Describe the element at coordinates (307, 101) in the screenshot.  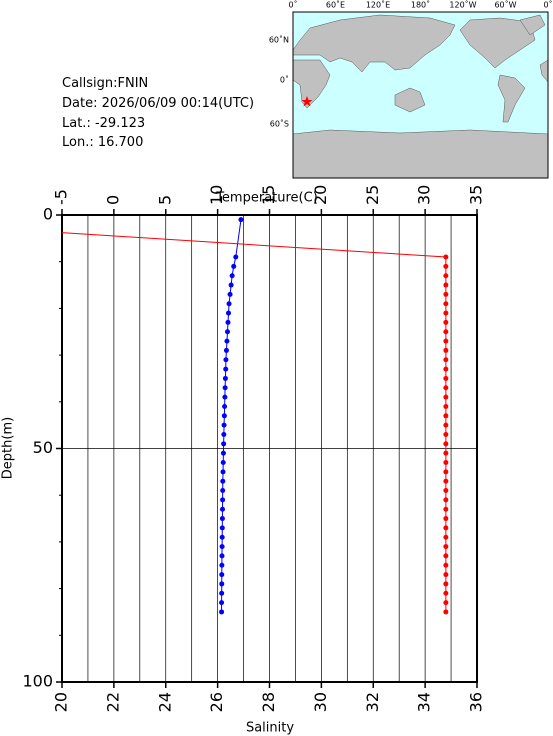
I see `station-marker` at that location.